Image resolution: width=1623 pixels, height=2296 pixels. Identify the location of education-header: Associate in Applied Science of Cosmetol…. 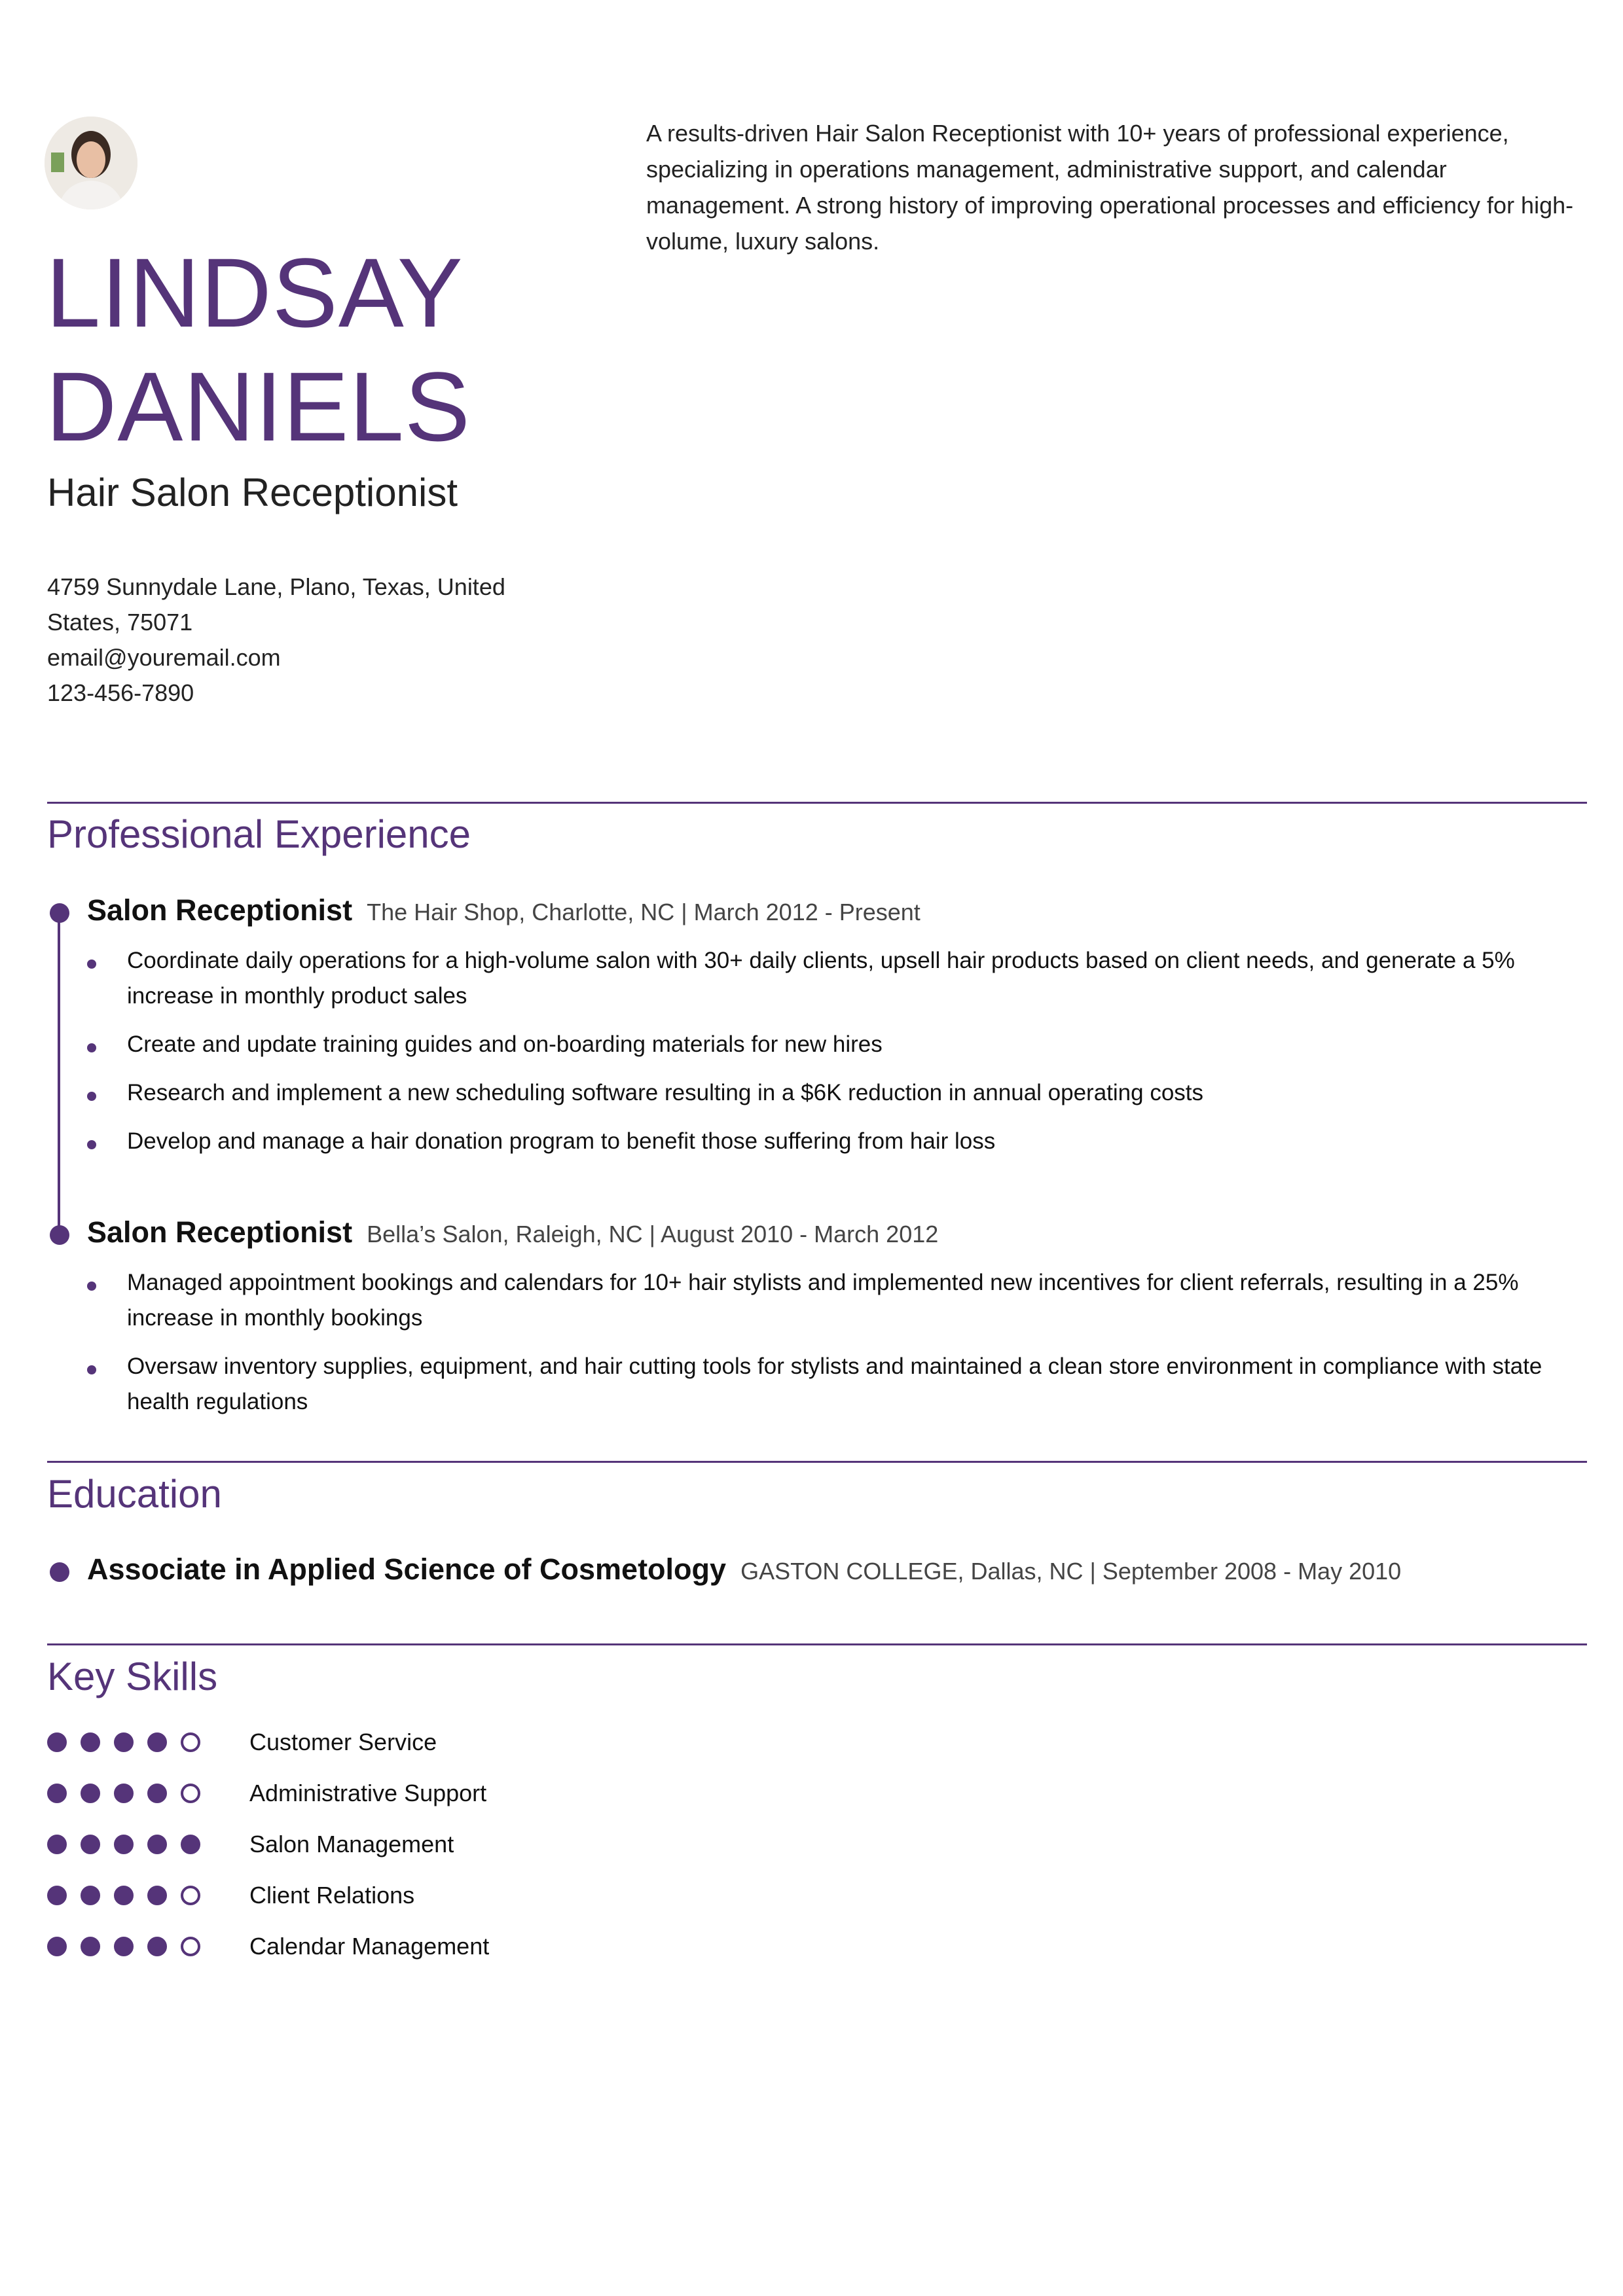
(817, 1570).